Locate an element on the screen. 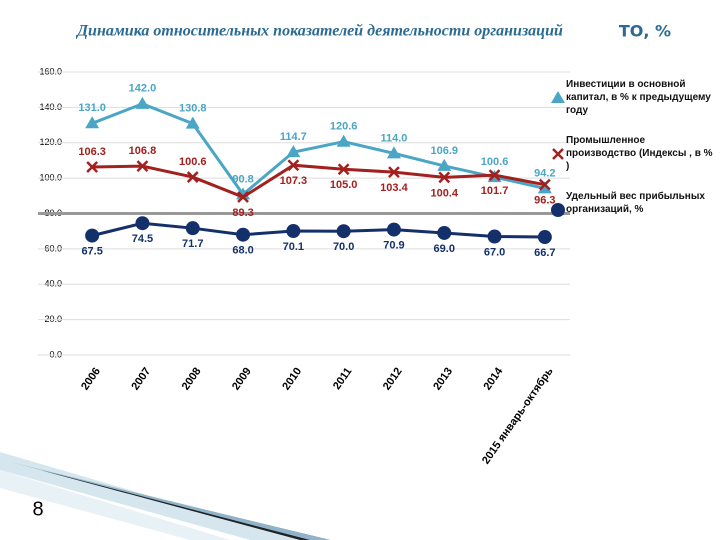  value-label: 106.9 is located at coordinates (444, 151).